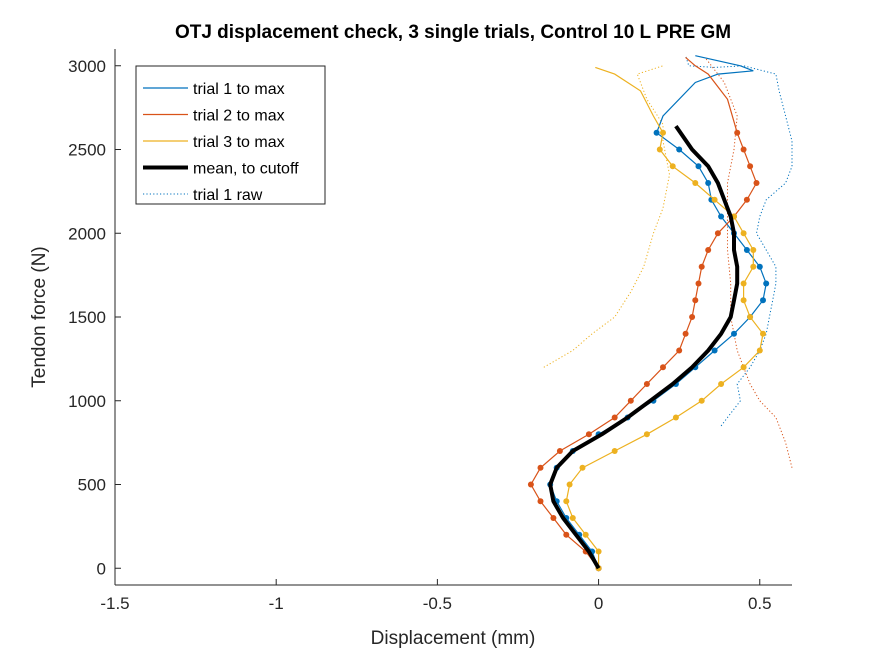 The width and height of the screenshot is (875, 656). What do you see at coordinates (239, 142) in the screenshot?
I see `legend-label: trial 3 to max` at bounding box center [239, 142].